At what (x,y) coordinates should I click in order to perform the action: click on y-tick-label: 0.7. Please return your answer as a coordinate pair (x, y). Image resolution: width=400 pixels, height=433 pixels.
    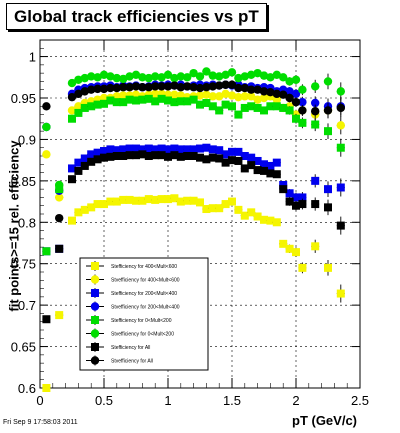
    Looking at the image, I should click on (27, 305).